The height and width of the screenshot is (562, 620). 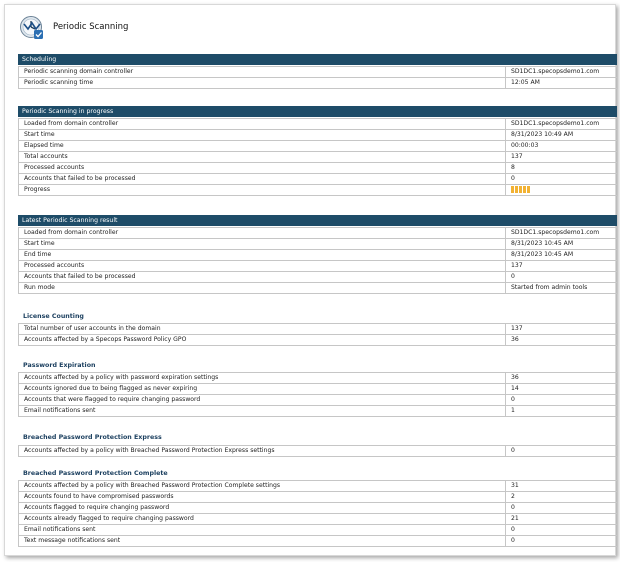 What do you see at coordinates (91, 27) in the screenshot?
I see `page-title: Periodic Scanning` at bounding box center [91, 27].